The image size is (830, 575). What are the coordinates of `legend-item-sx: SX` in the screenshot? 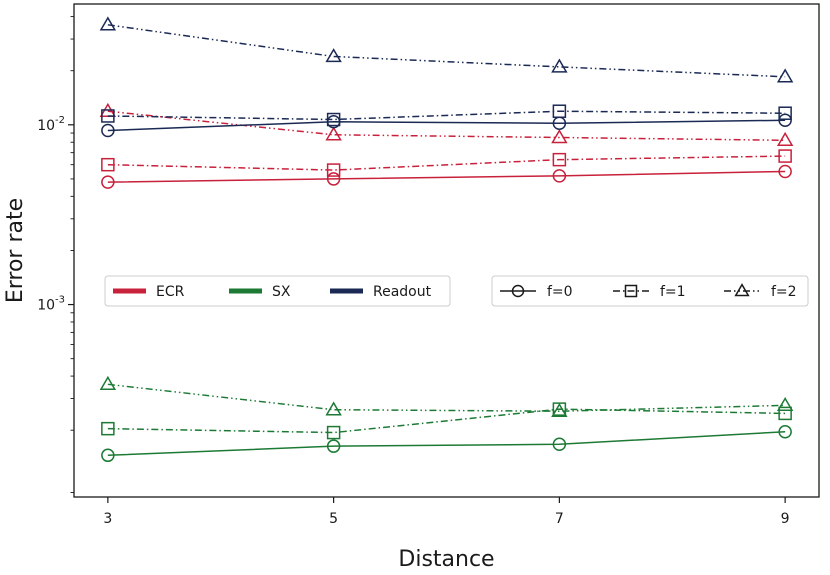 It's located at (260, 292).